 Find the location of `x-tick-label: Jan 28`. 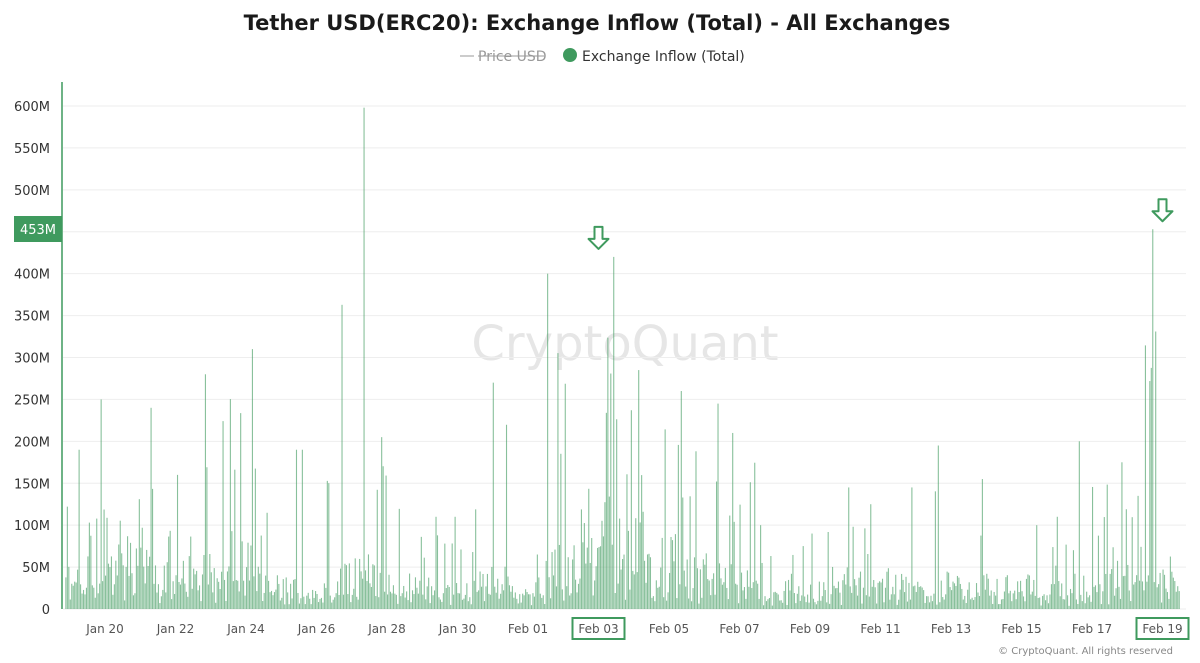

x-tick-label: Jan 28 is located at coordinates (386, 629).